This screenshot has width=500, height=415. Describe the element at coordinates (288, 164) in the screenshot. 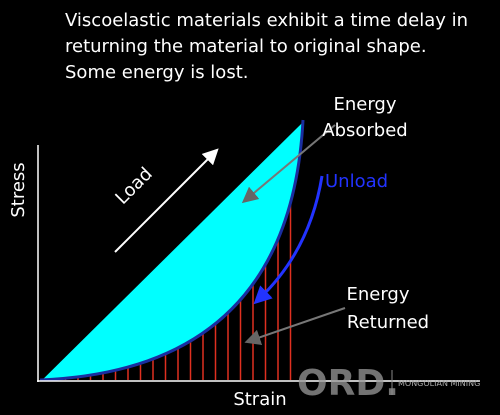

I see `absorbed-pointer` at that location.